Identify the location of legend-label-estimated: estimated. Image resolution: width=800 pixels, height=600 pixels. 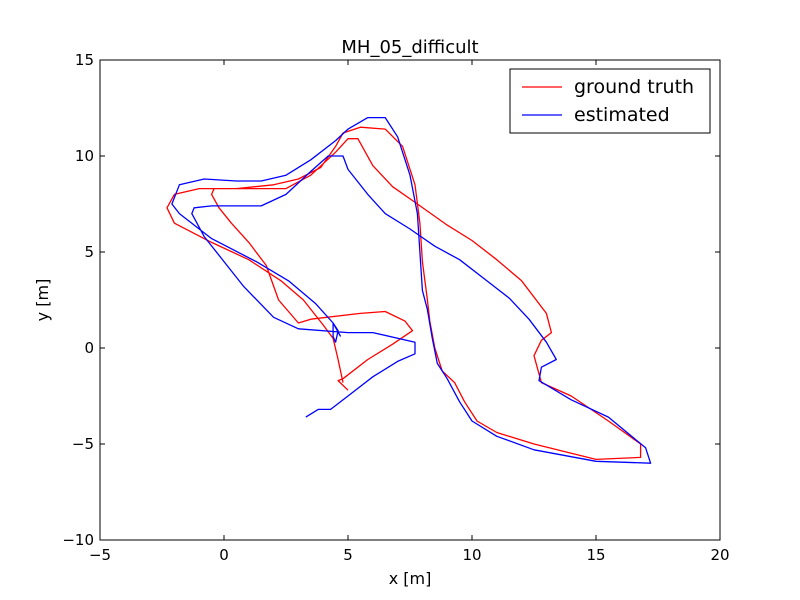
(622, 115).